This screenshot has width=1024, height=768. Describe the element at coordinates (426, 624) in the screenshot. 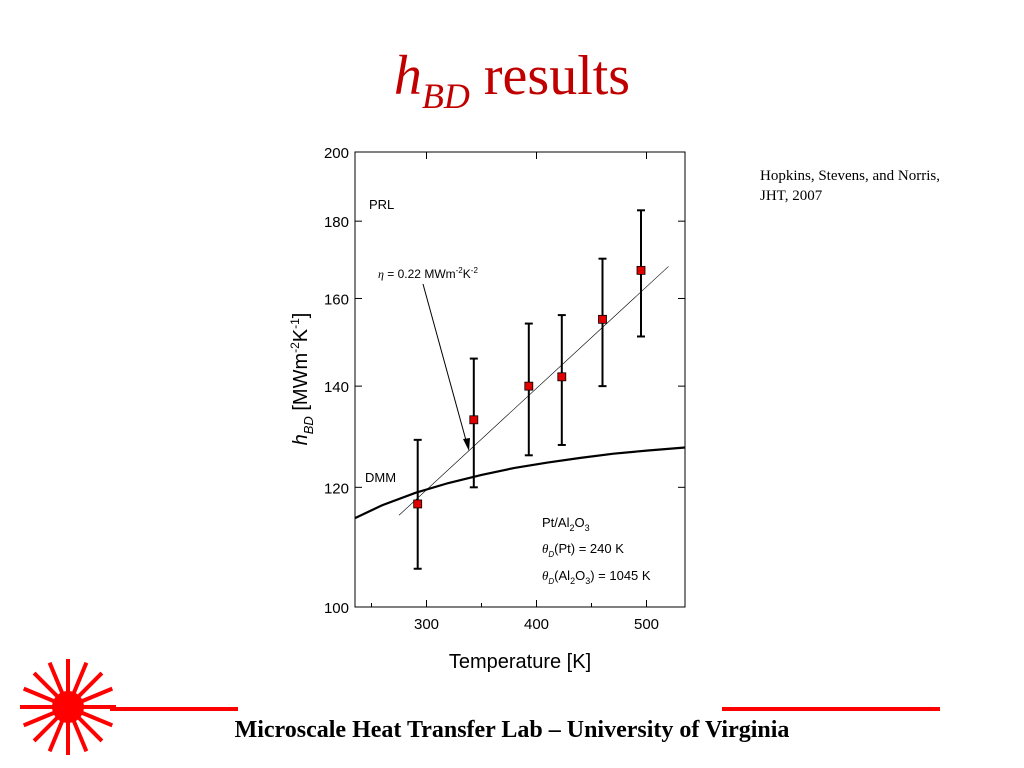

I see `x-tick-label: 300` at that location.